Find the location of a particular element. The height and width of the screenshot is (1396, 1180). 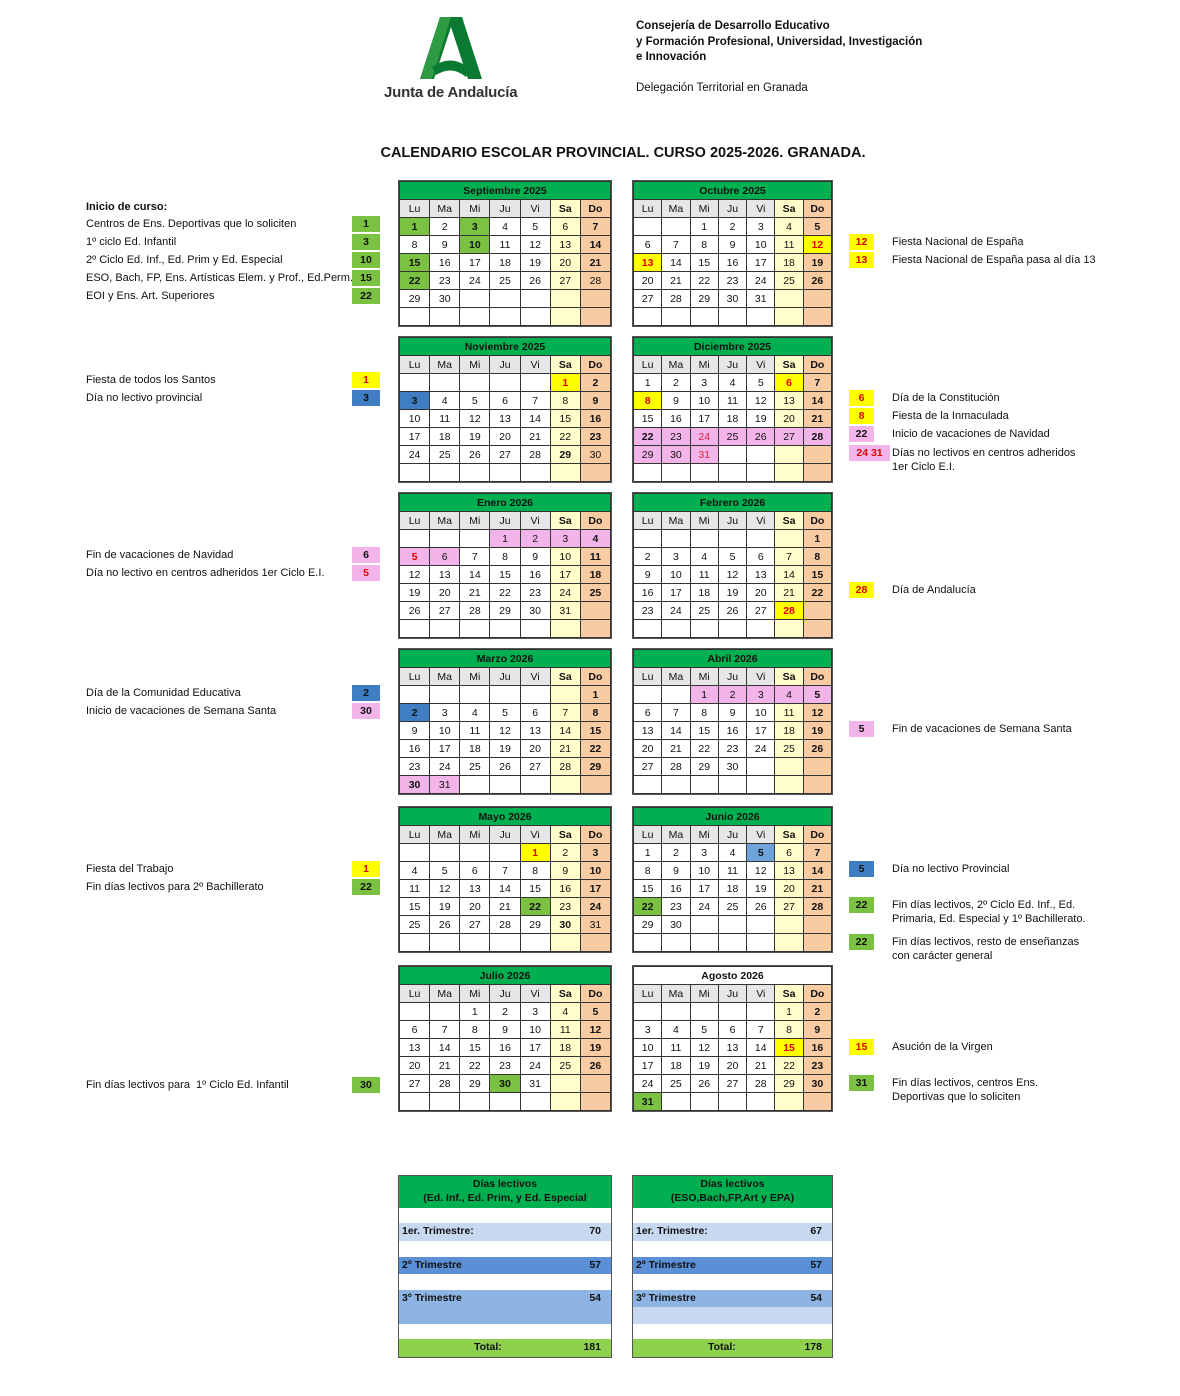

weekday-header: Sa is located at coordinates (789, 520).